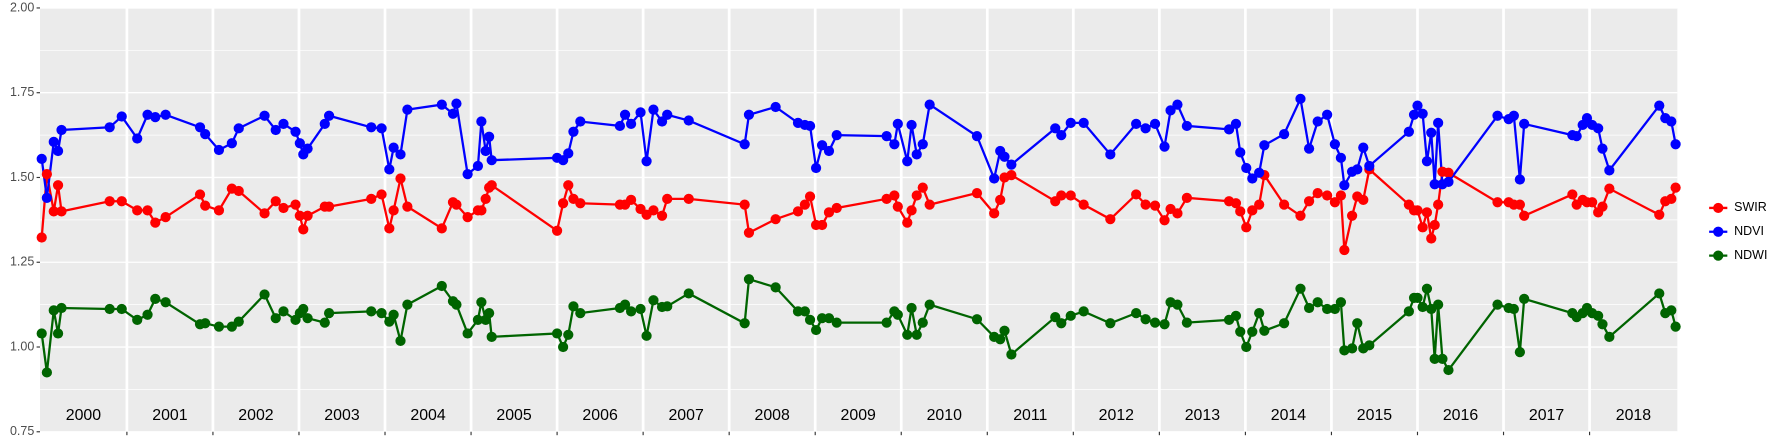  I want to click on year-label: 2004, so click(428, 415).